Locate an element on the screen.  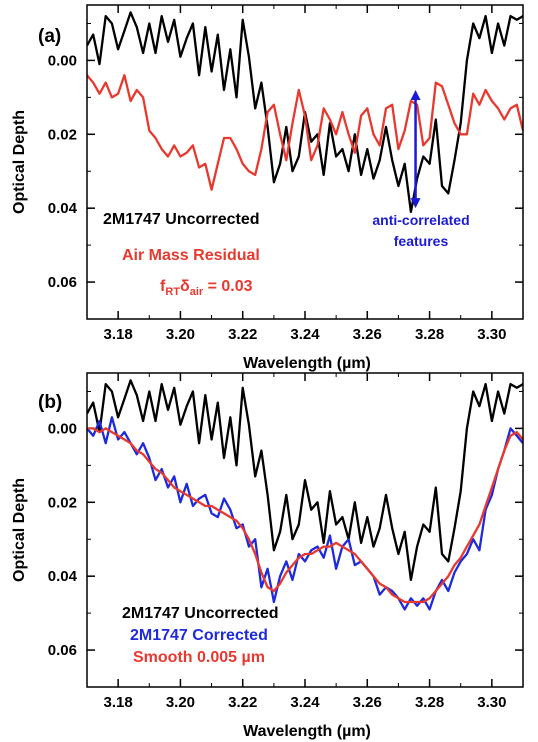
panel-a-y-tick-label: 0.00 is located at coordinates (62, 60).